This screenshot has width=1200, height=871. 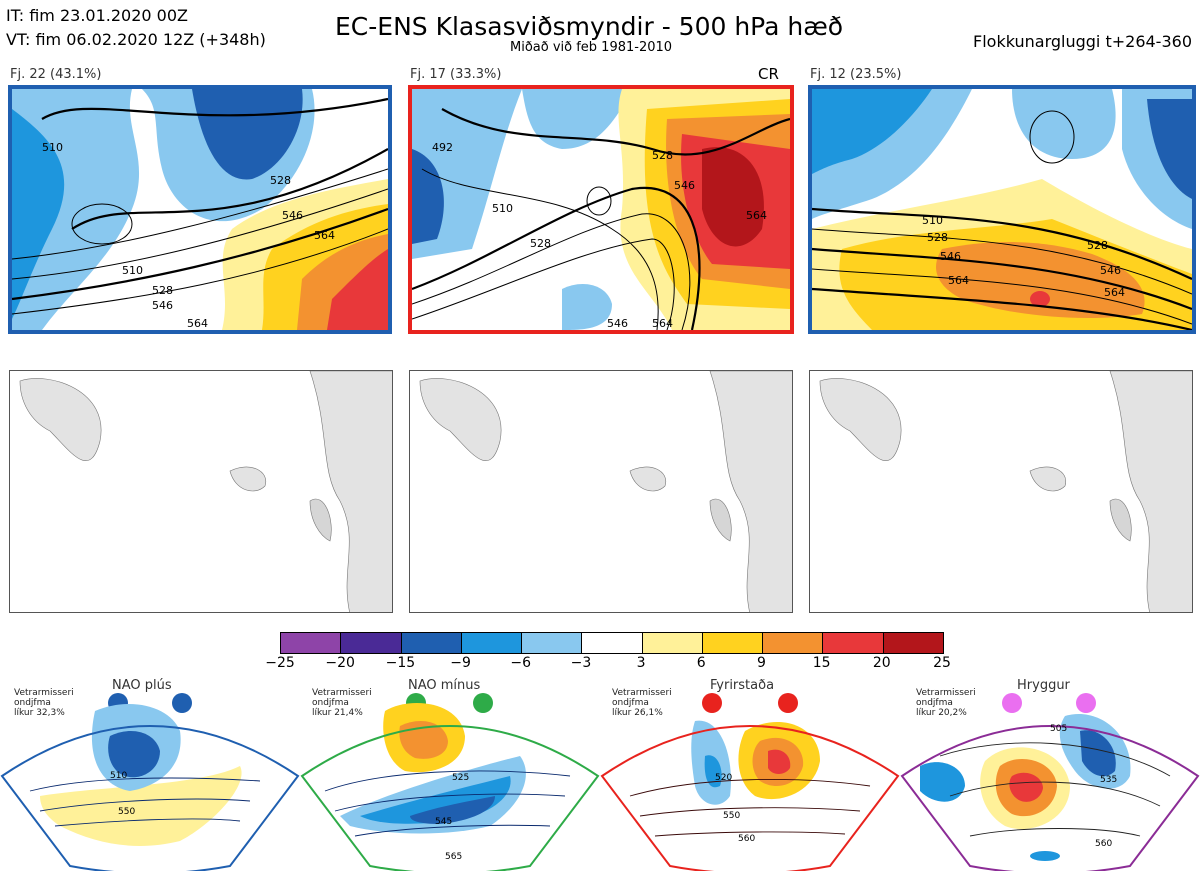 I want to click on regime-title: NAO mínus, so click(x=444, y=685).